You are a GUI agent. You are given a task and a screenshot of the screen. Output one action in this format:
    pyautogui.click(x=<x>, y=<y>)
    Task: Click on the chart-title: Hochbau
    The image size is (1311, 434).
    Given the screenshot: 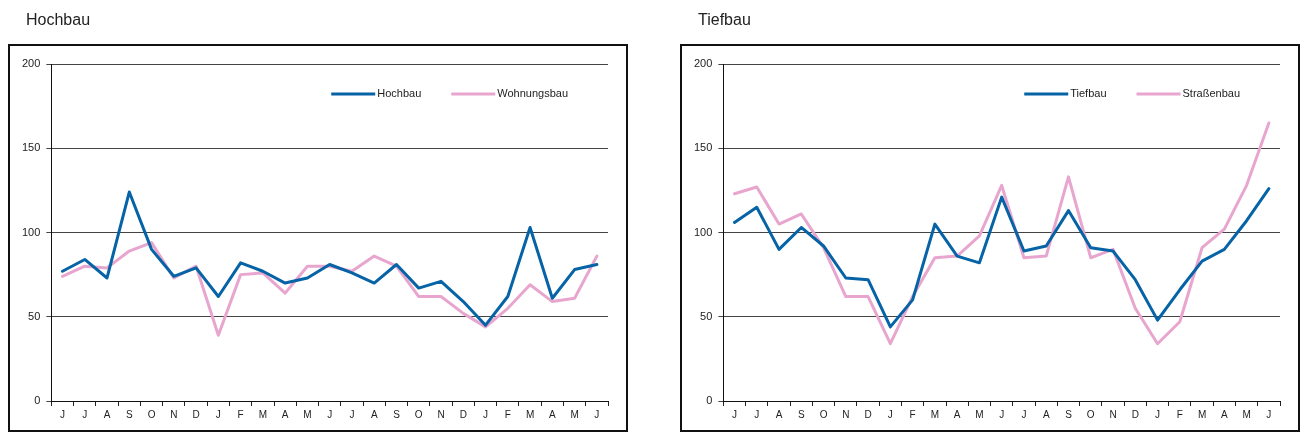 What is the action you would take?
    pyautogui.click(x=58, y=20)
    